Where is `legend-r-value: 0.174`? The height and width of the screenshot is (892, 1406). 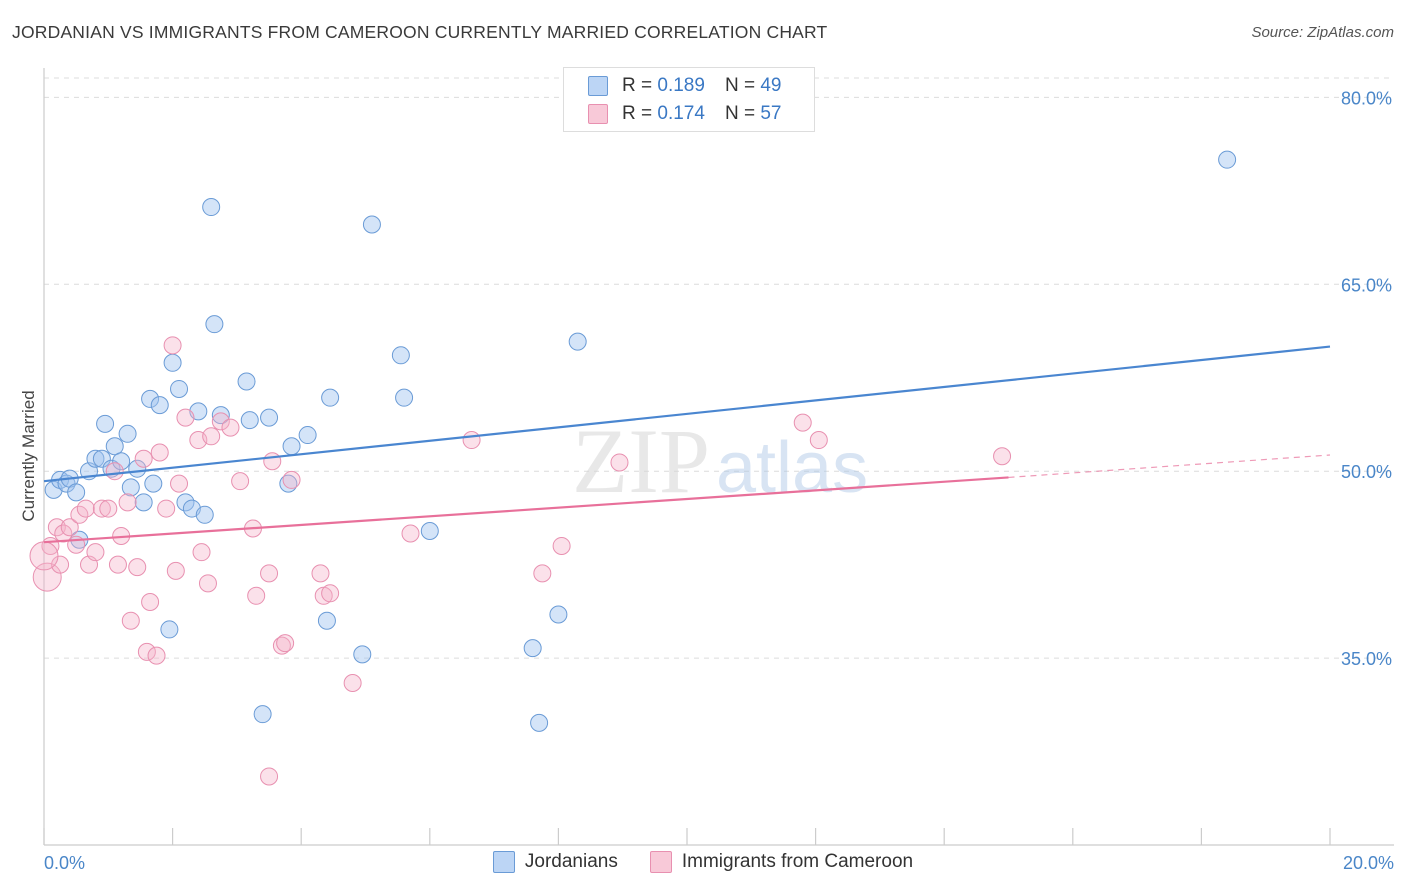 legend-r-value: 0.174 is located at coordinates (681, 113).